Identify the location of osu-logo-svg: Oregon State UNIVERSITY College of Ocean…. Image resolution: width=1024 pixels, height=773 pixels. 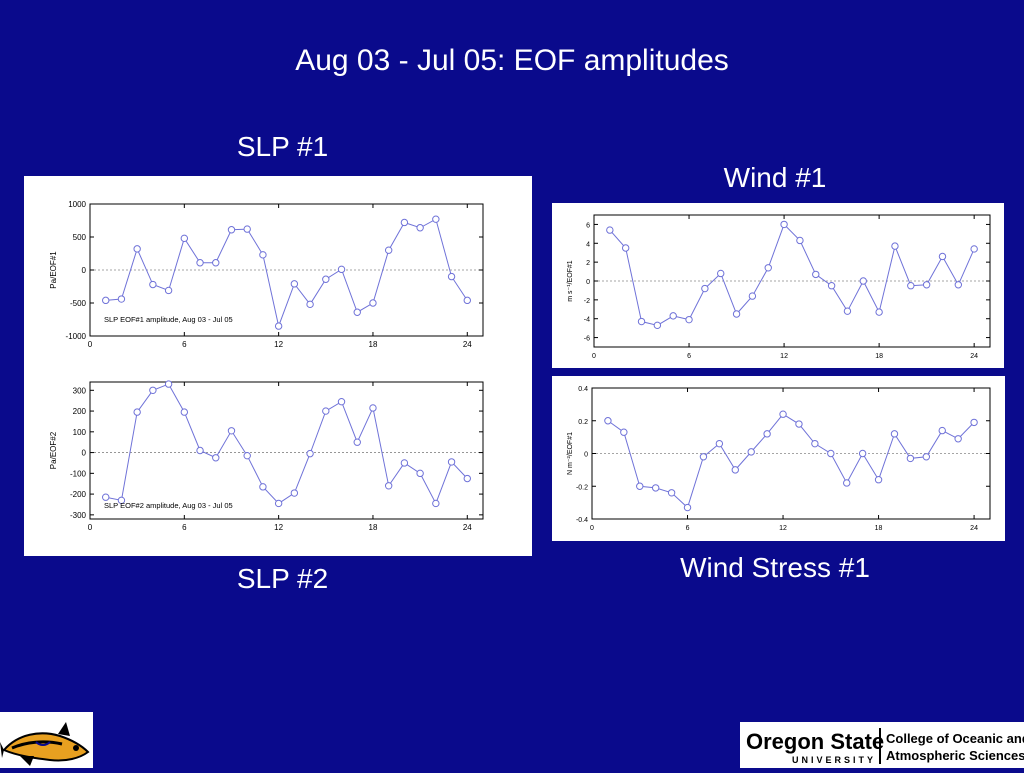
(885, 746).